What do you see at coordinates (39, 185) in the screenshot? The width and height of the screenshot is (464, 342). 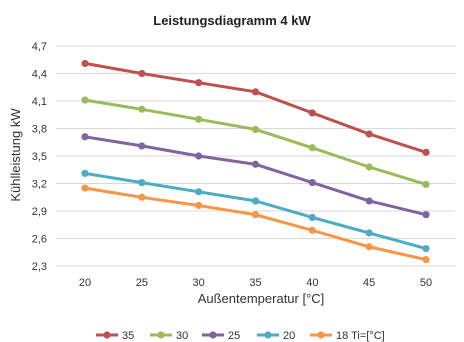 I see `y-tick-label: 3,2` at bounding box center [39, 185].